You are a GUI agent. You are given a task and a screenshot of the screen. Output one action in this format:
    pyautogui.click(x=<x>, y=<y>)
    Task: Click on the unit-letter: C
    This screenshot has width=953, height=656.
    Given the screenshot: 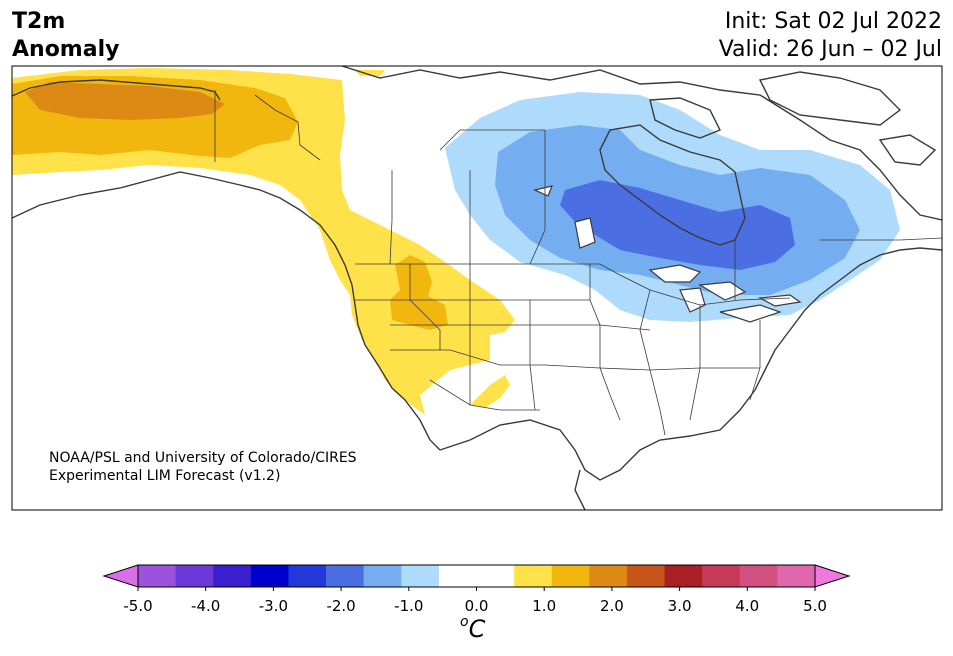 What is the action you would take?
    pyautogui.click(x=477, y=629)
    